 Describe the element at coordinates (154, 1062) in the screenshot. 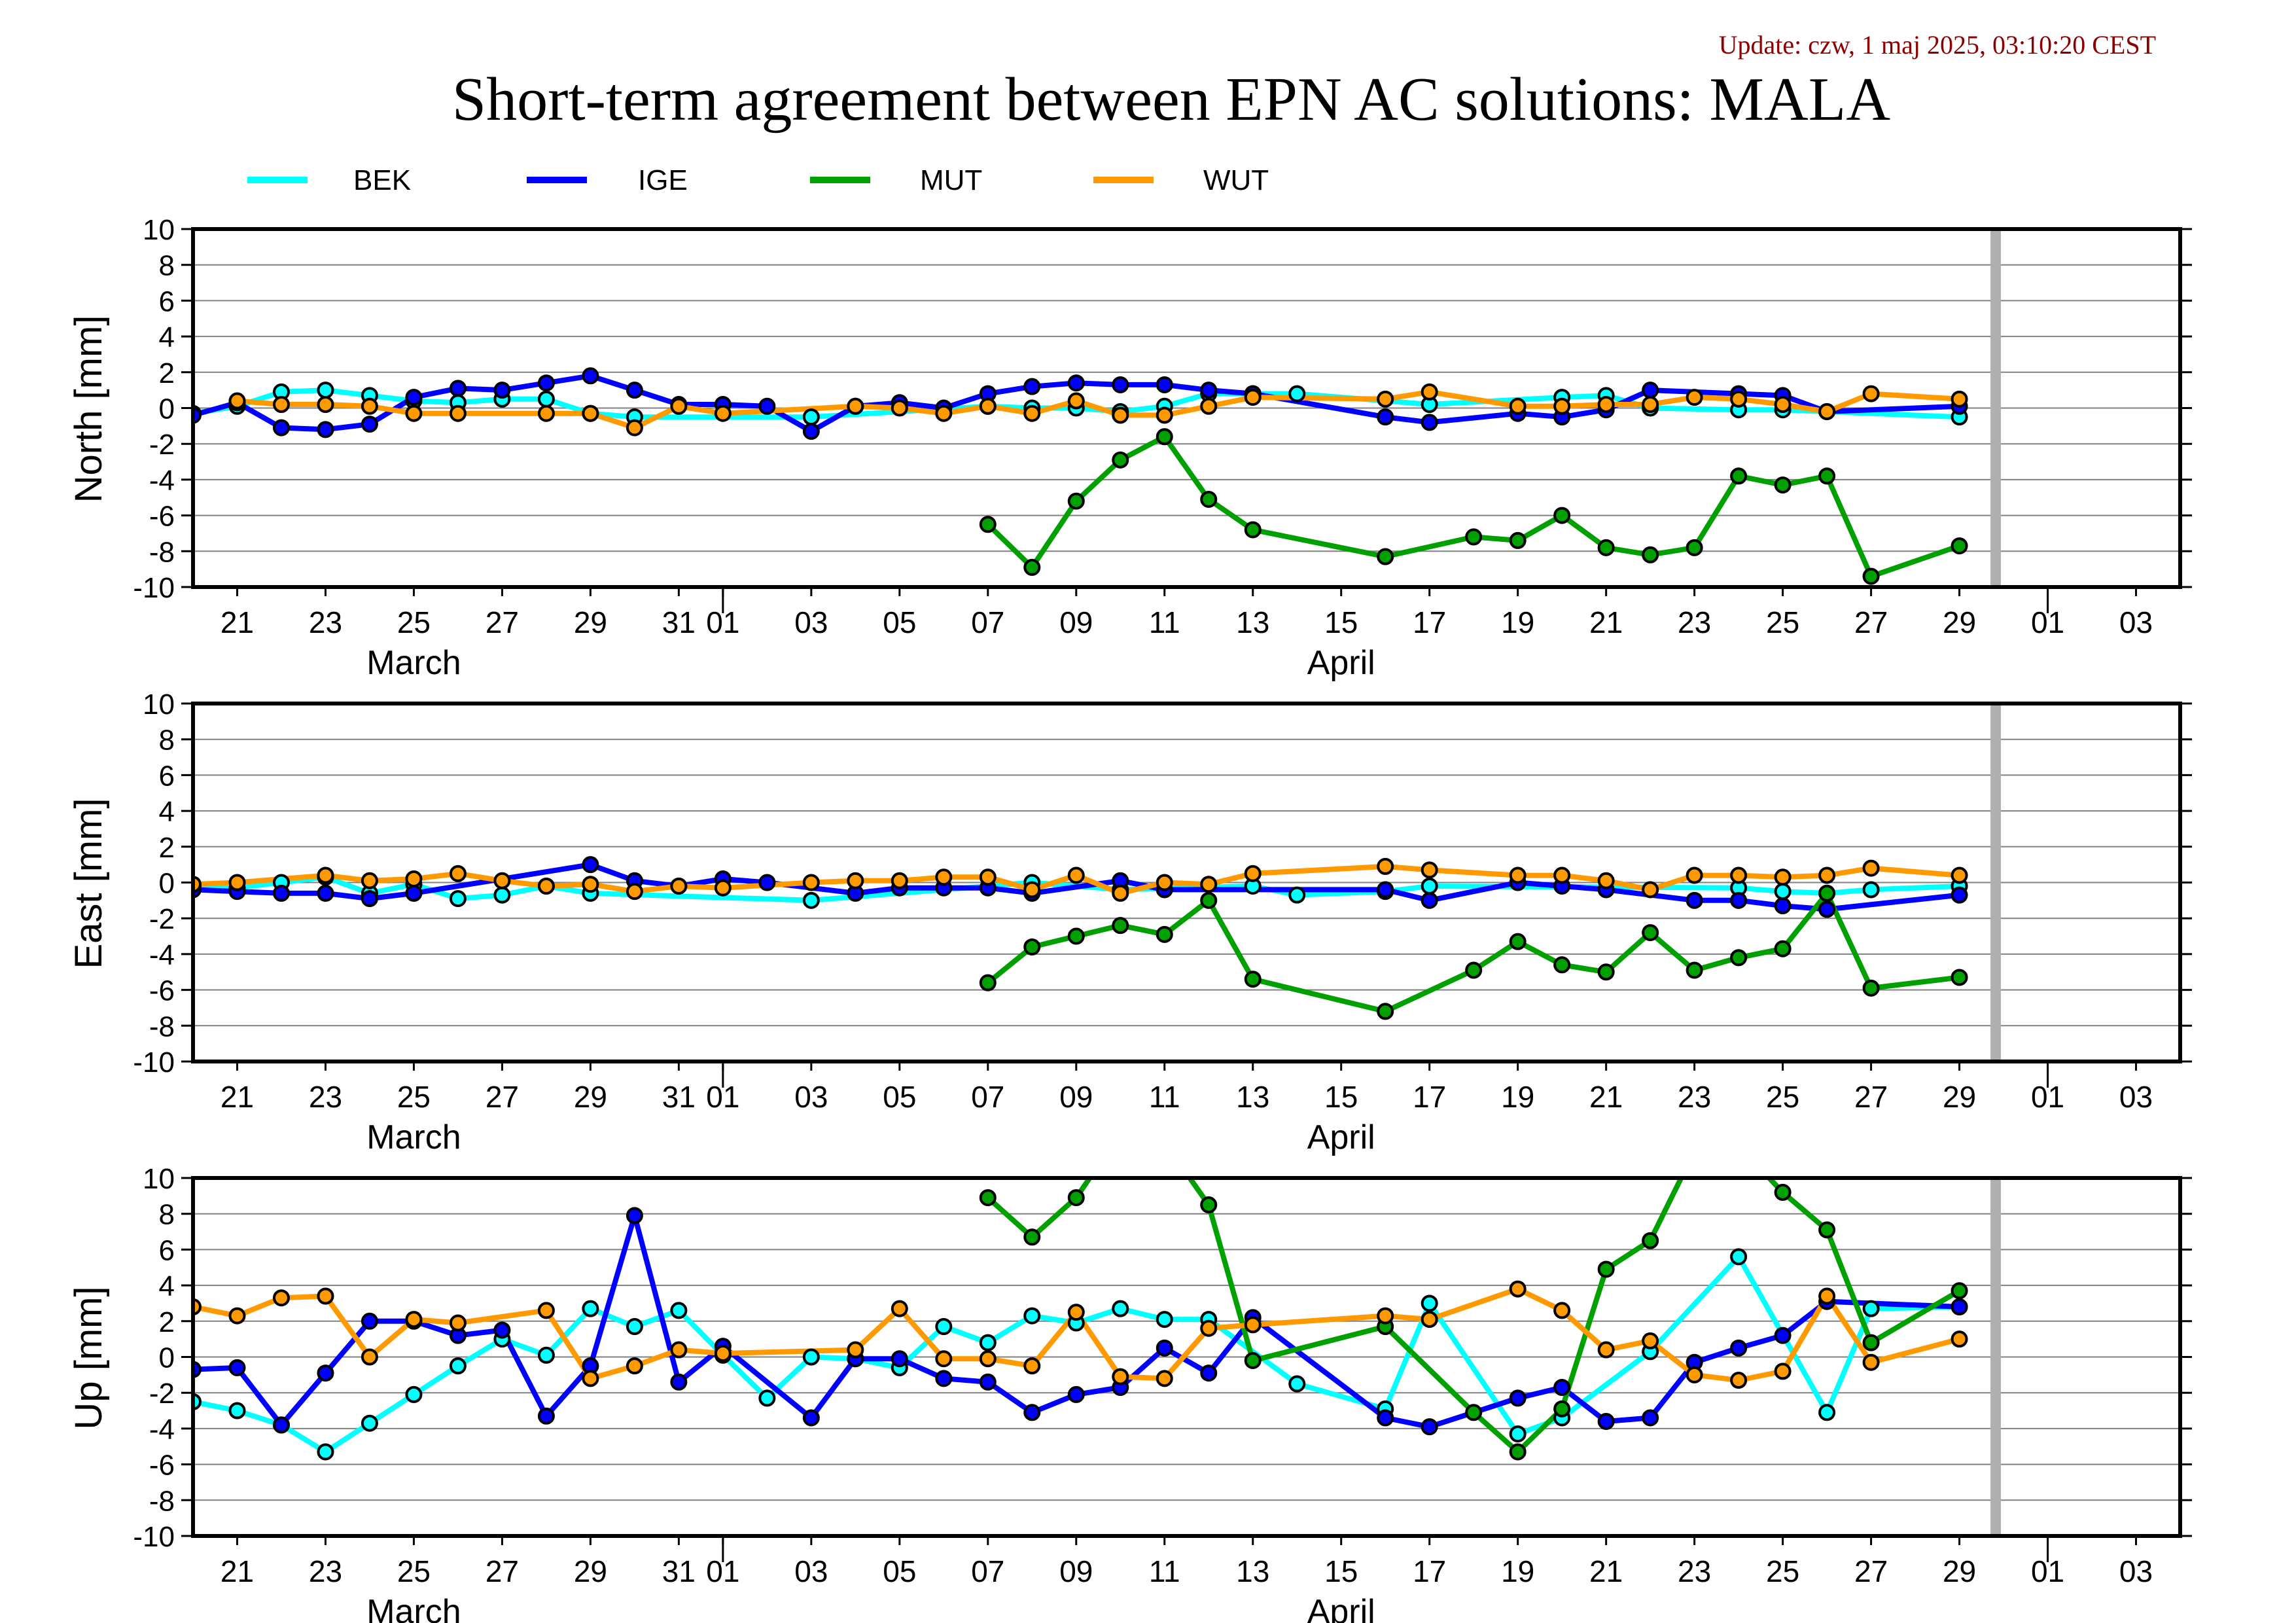

I see `y-tick-label: -10` at that location.